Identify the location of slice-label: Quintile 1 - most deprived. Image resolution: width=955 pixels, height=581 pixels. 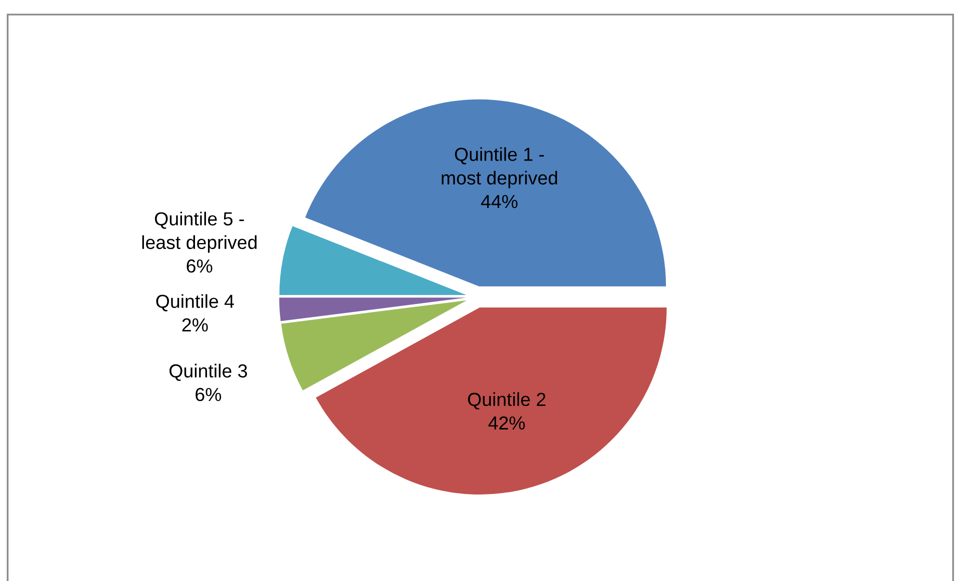
(500, 167).